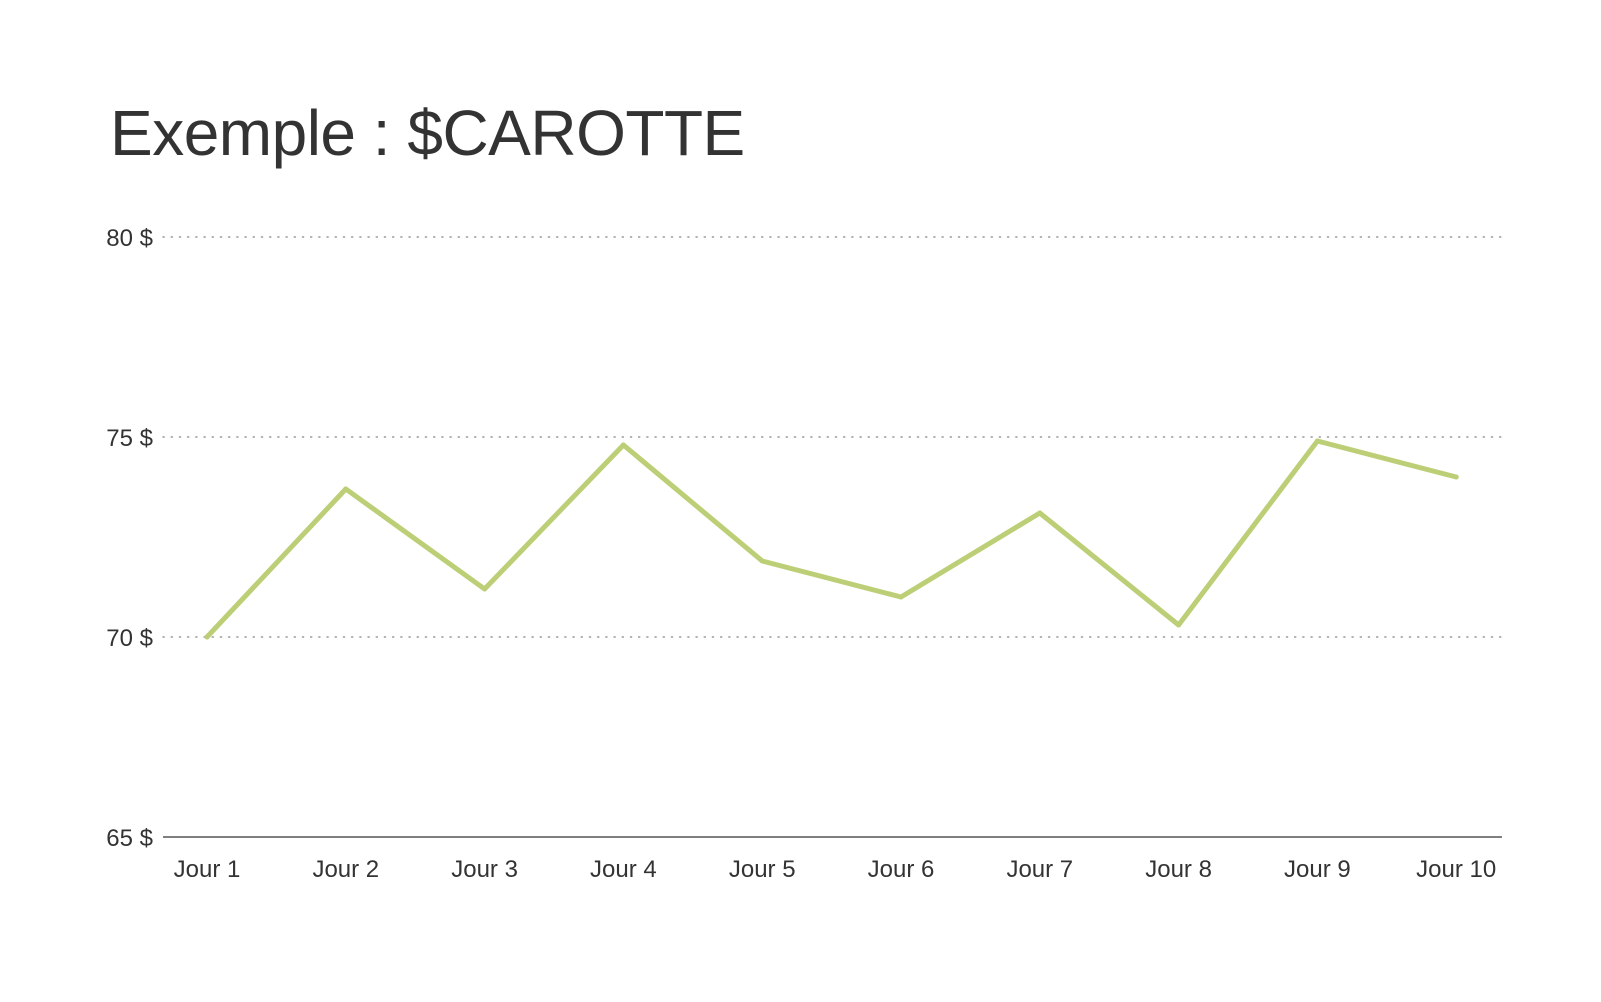 The image size is (1601, 1002). What do you see at coordinates (1317, 869) in the screenshot?
I see `x-tick-label: Jour 9` at bounding box center [1317, 869].